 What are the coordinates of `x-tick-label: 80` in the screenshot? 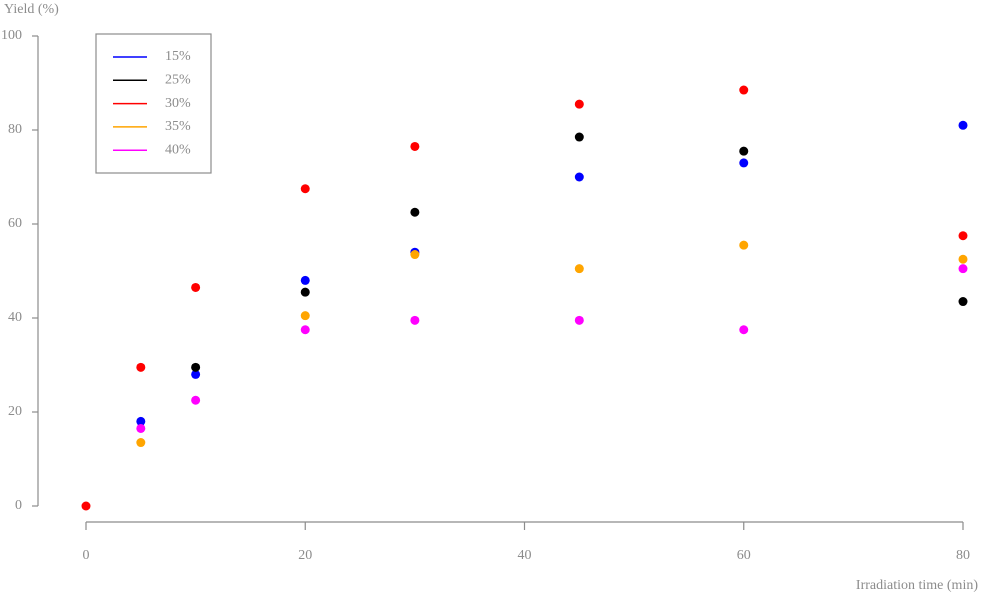 It's located at (963, 555).